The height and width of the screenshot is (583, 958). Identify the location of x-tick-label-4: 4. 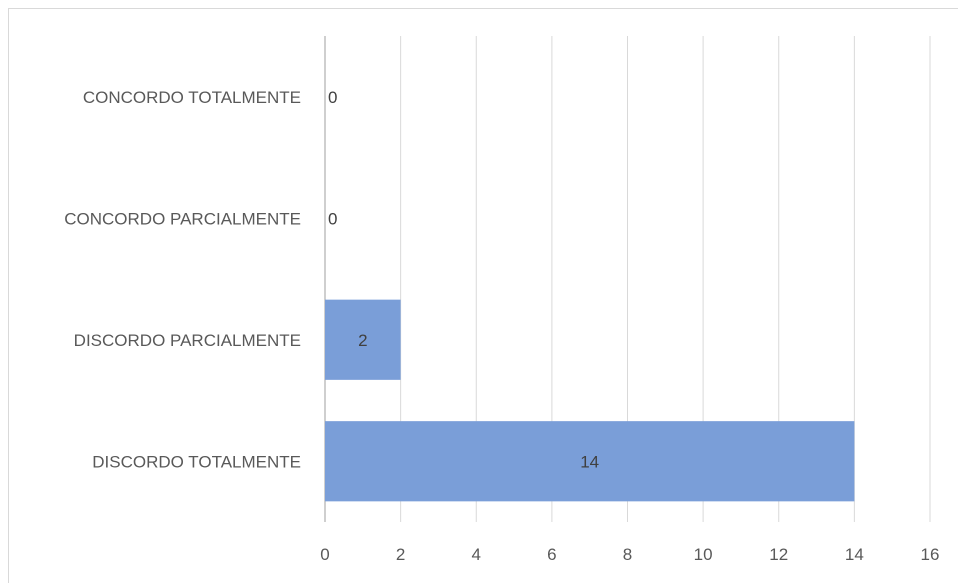
(476, 554).